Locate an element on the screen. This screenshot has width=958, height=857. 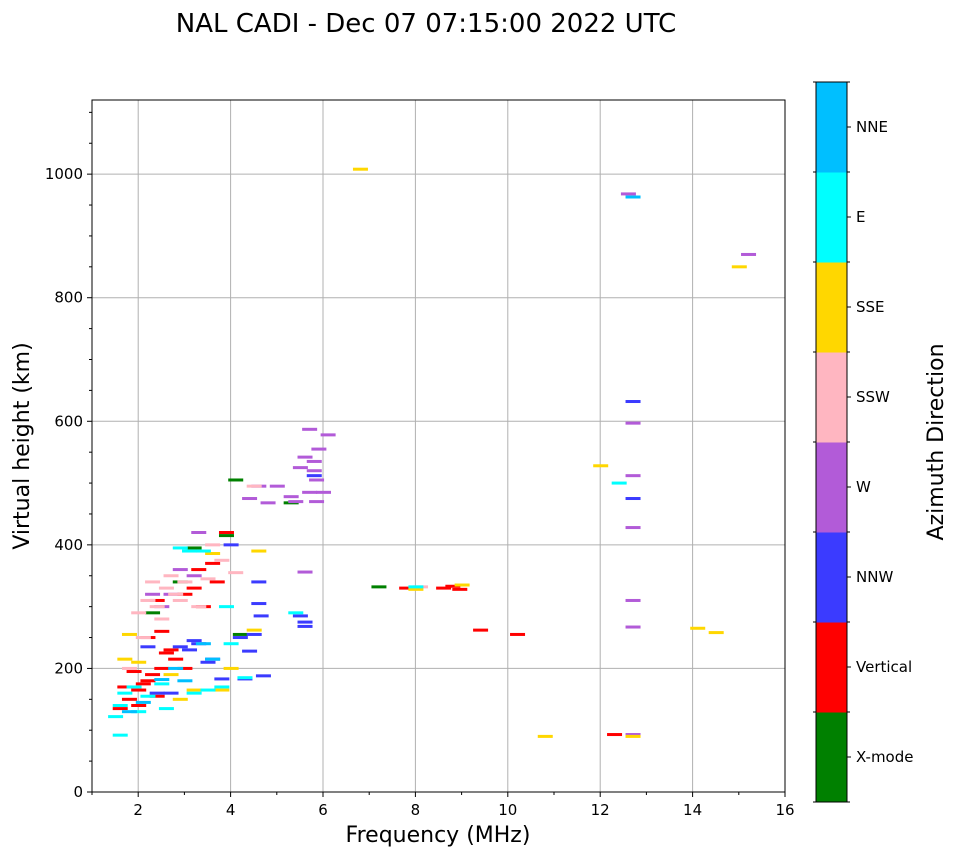
x-tick-label: 8 is located at coordinates (416, 810).